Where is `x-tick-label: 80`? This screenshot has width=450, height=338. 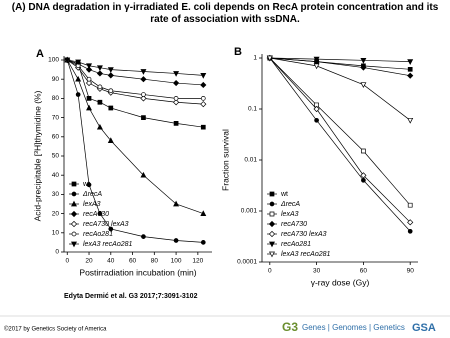
x-tick-label: 80 is located at coordinates (155, 261).